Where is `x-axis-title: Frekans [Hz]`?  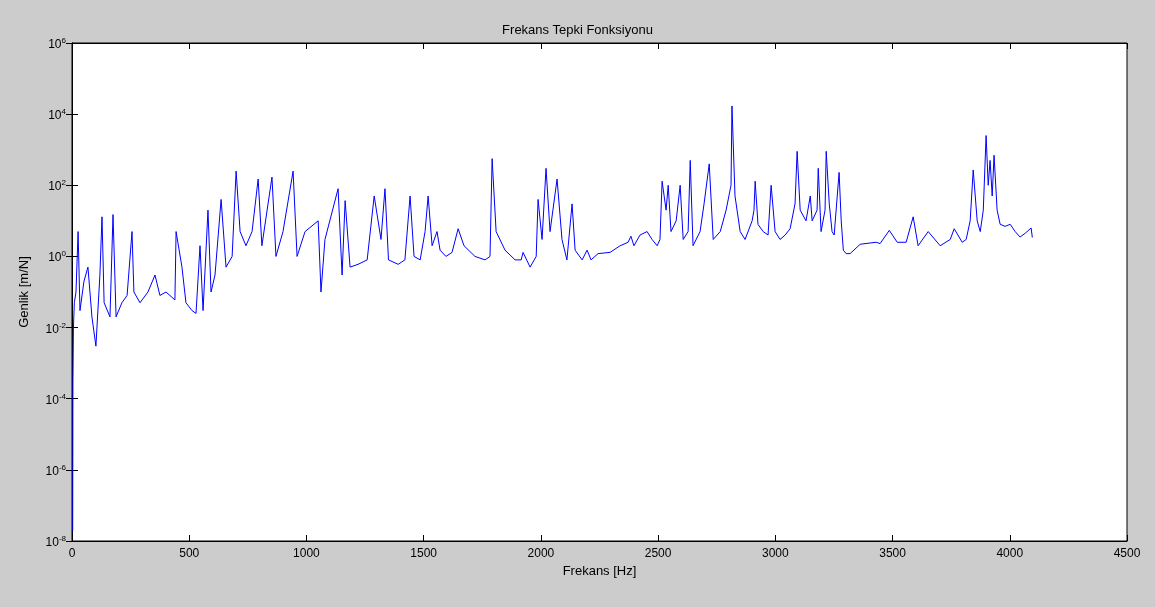 x-axis-title: Frekans [Hz] is located at coordinates (599, 570).